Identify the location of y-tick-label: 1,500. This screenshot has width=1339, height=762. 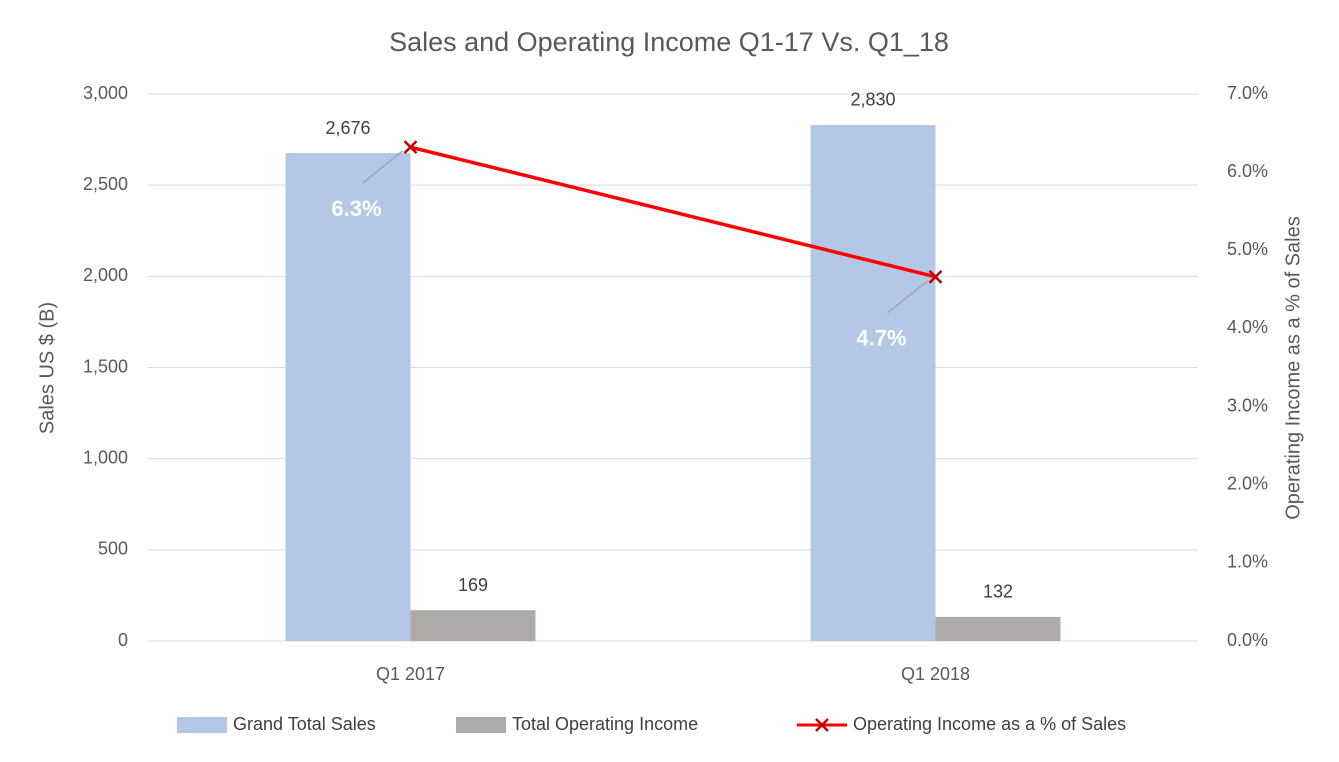
(105, 366).